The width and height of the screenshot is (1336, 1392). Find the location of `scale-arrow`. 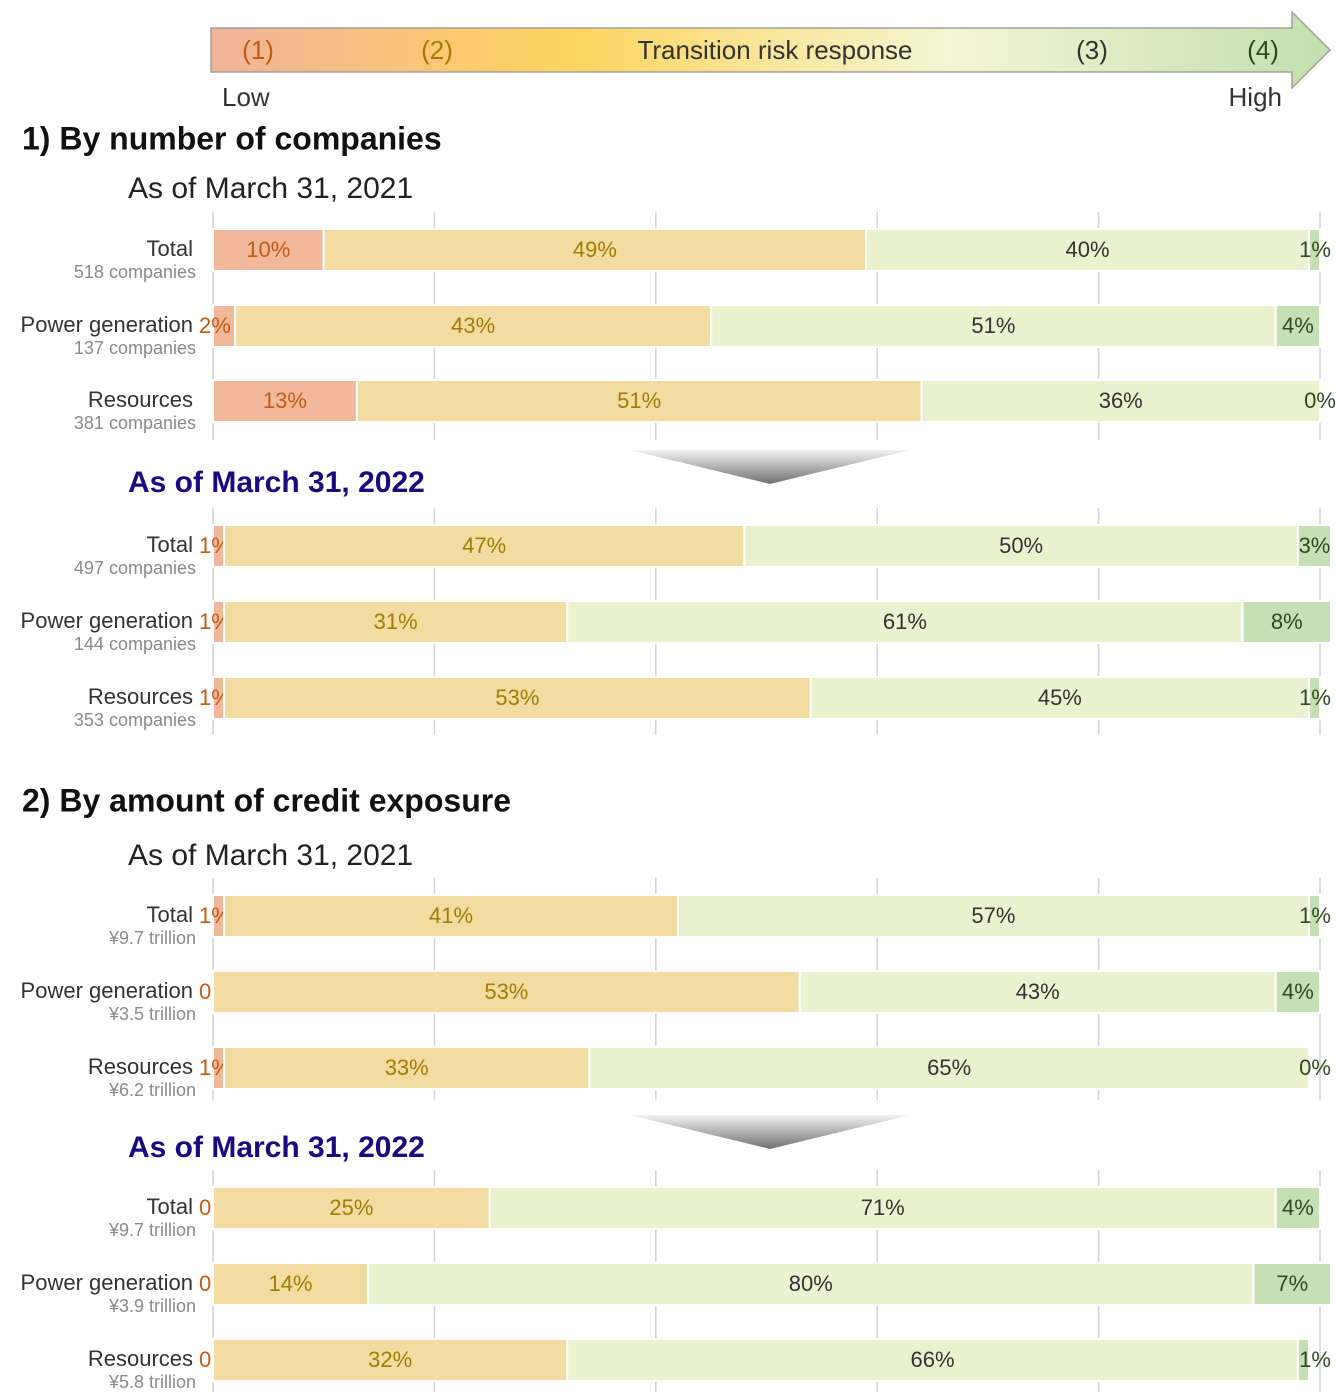

scale-arrow is located at coordinates (771, 50).